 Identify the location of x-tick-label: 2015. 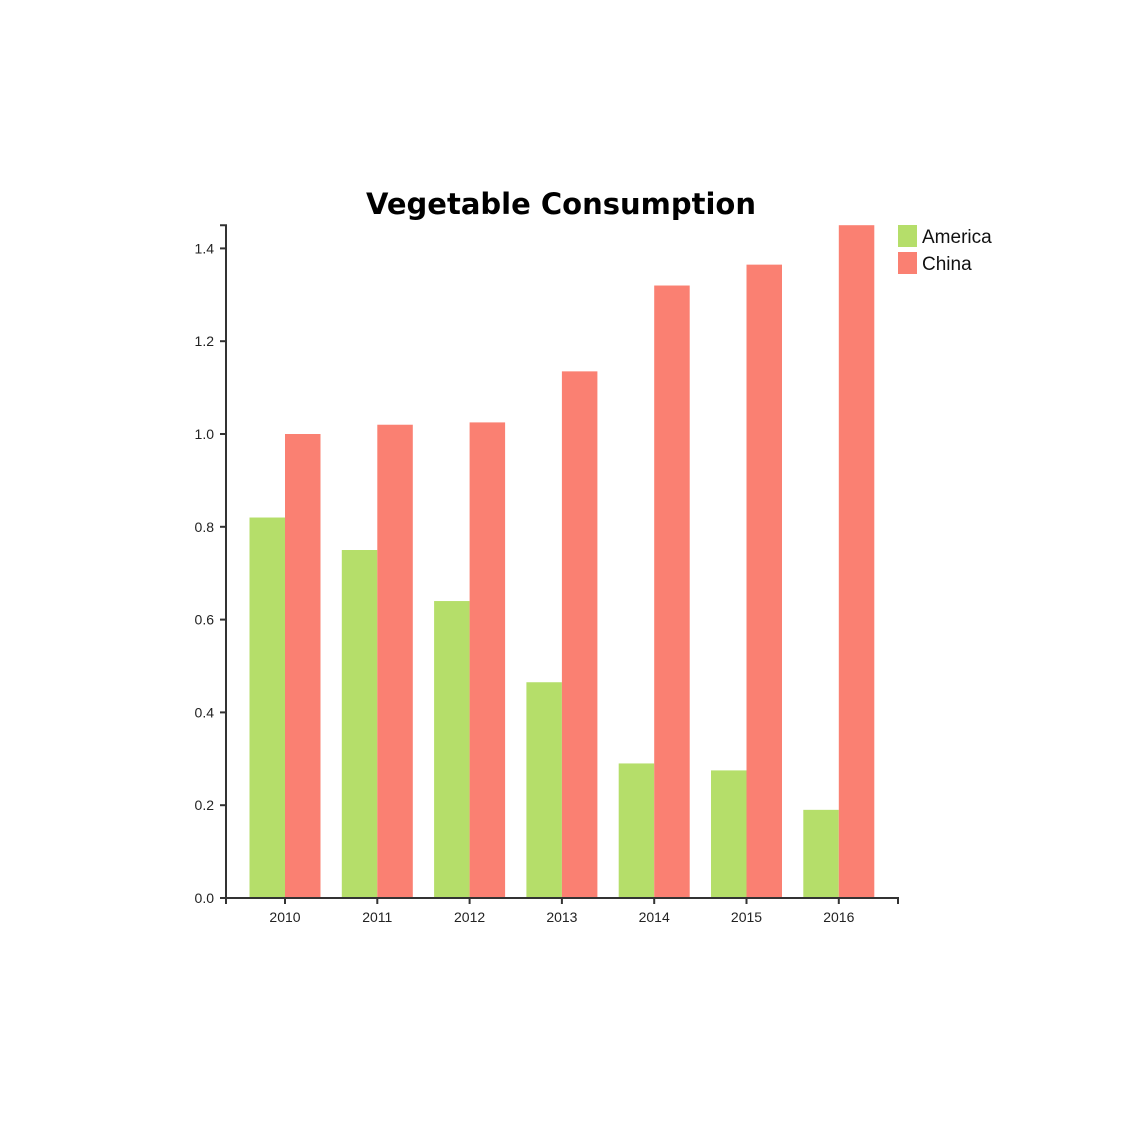
(746, 917).